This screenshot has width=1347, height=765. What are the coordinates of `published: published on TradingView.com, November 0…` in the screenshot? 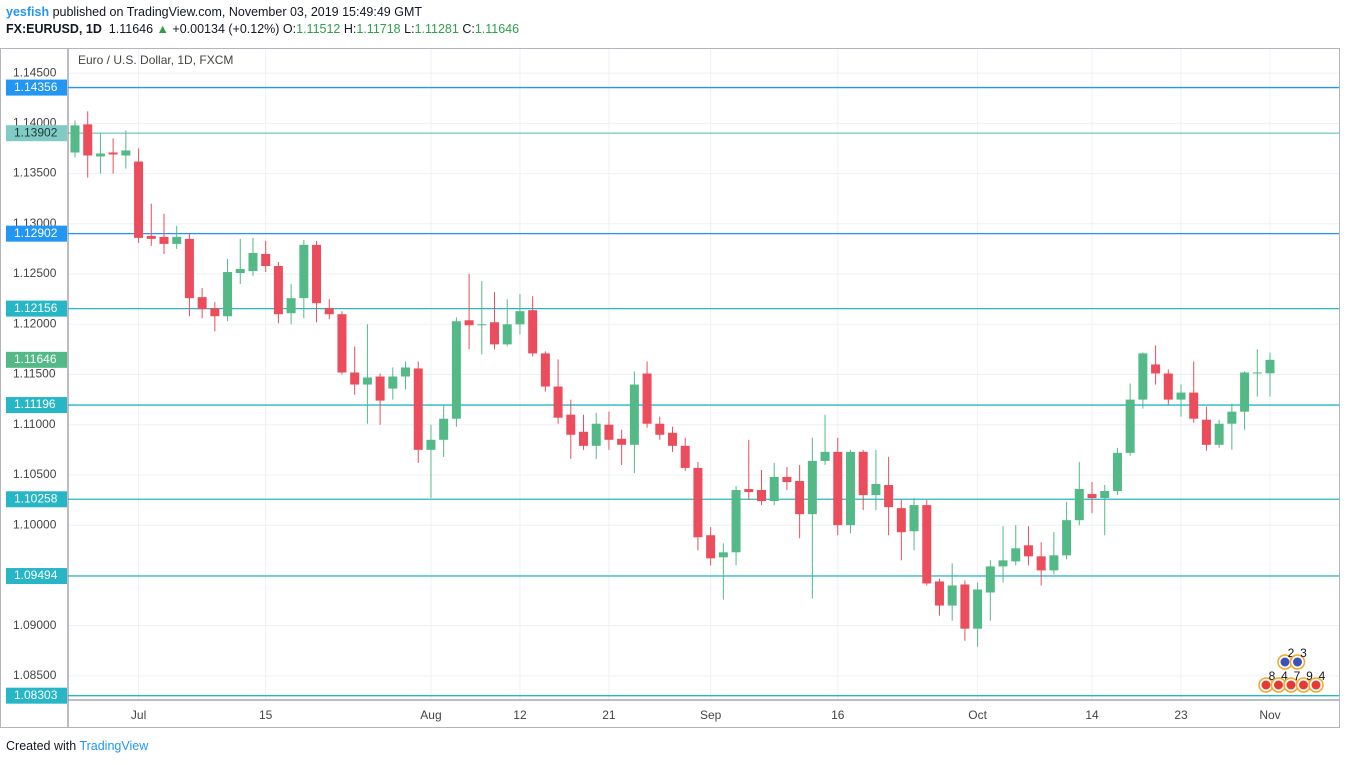 It's located at (236, 12).